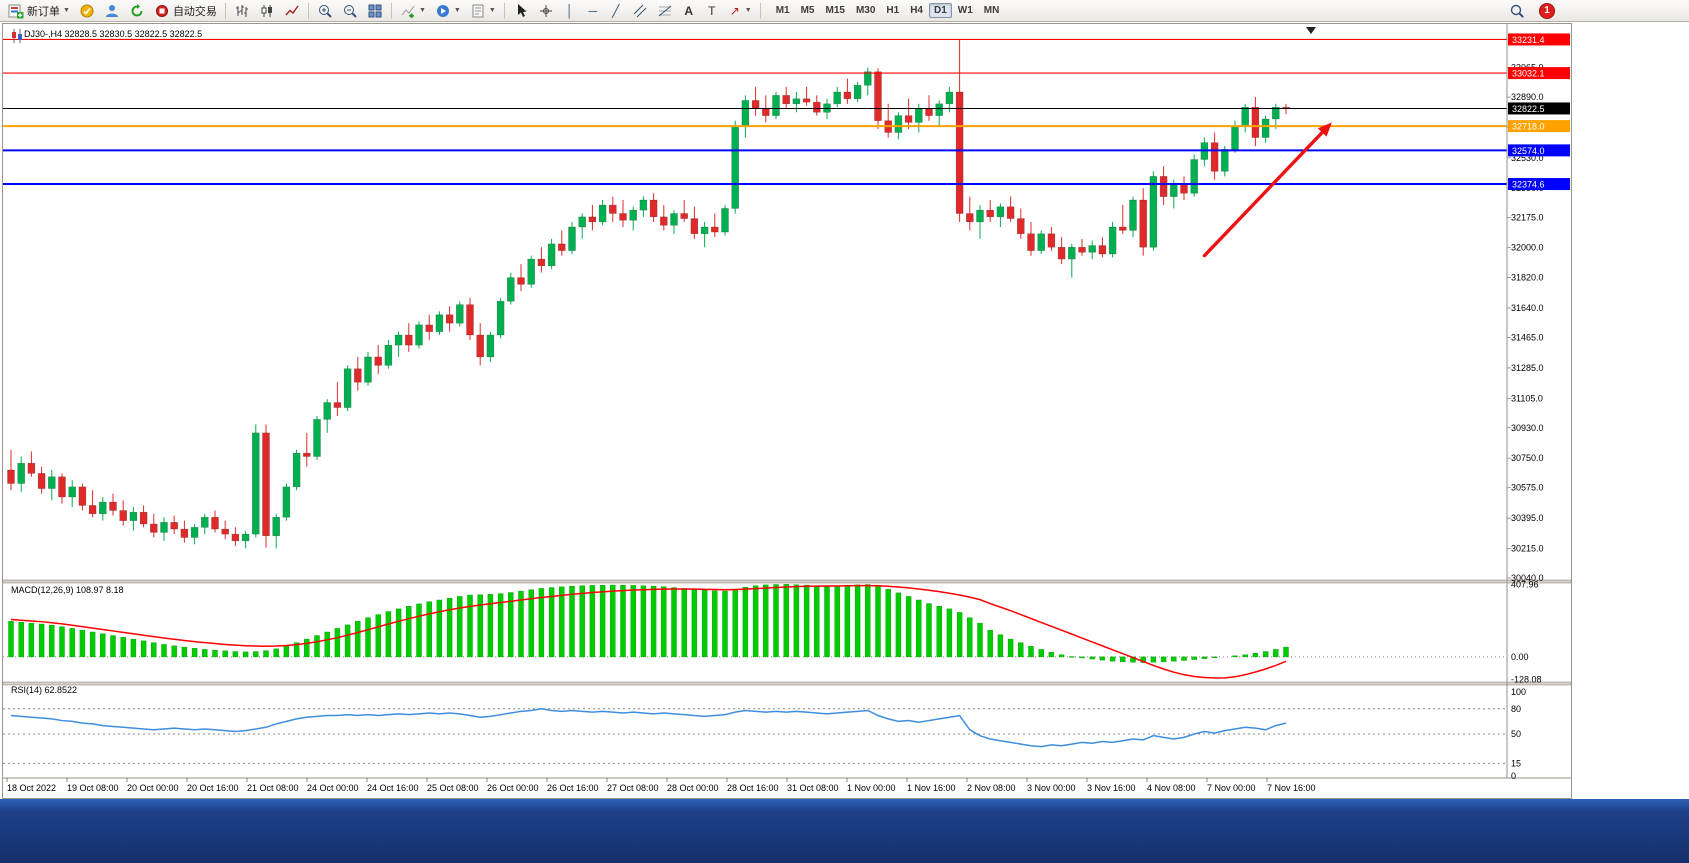 Image resolution: width=1689 pixels, height=863 pixels. Describe the element at coordinates (1513, 776) in the screenshot. I see `svg-text: 0` at that location.